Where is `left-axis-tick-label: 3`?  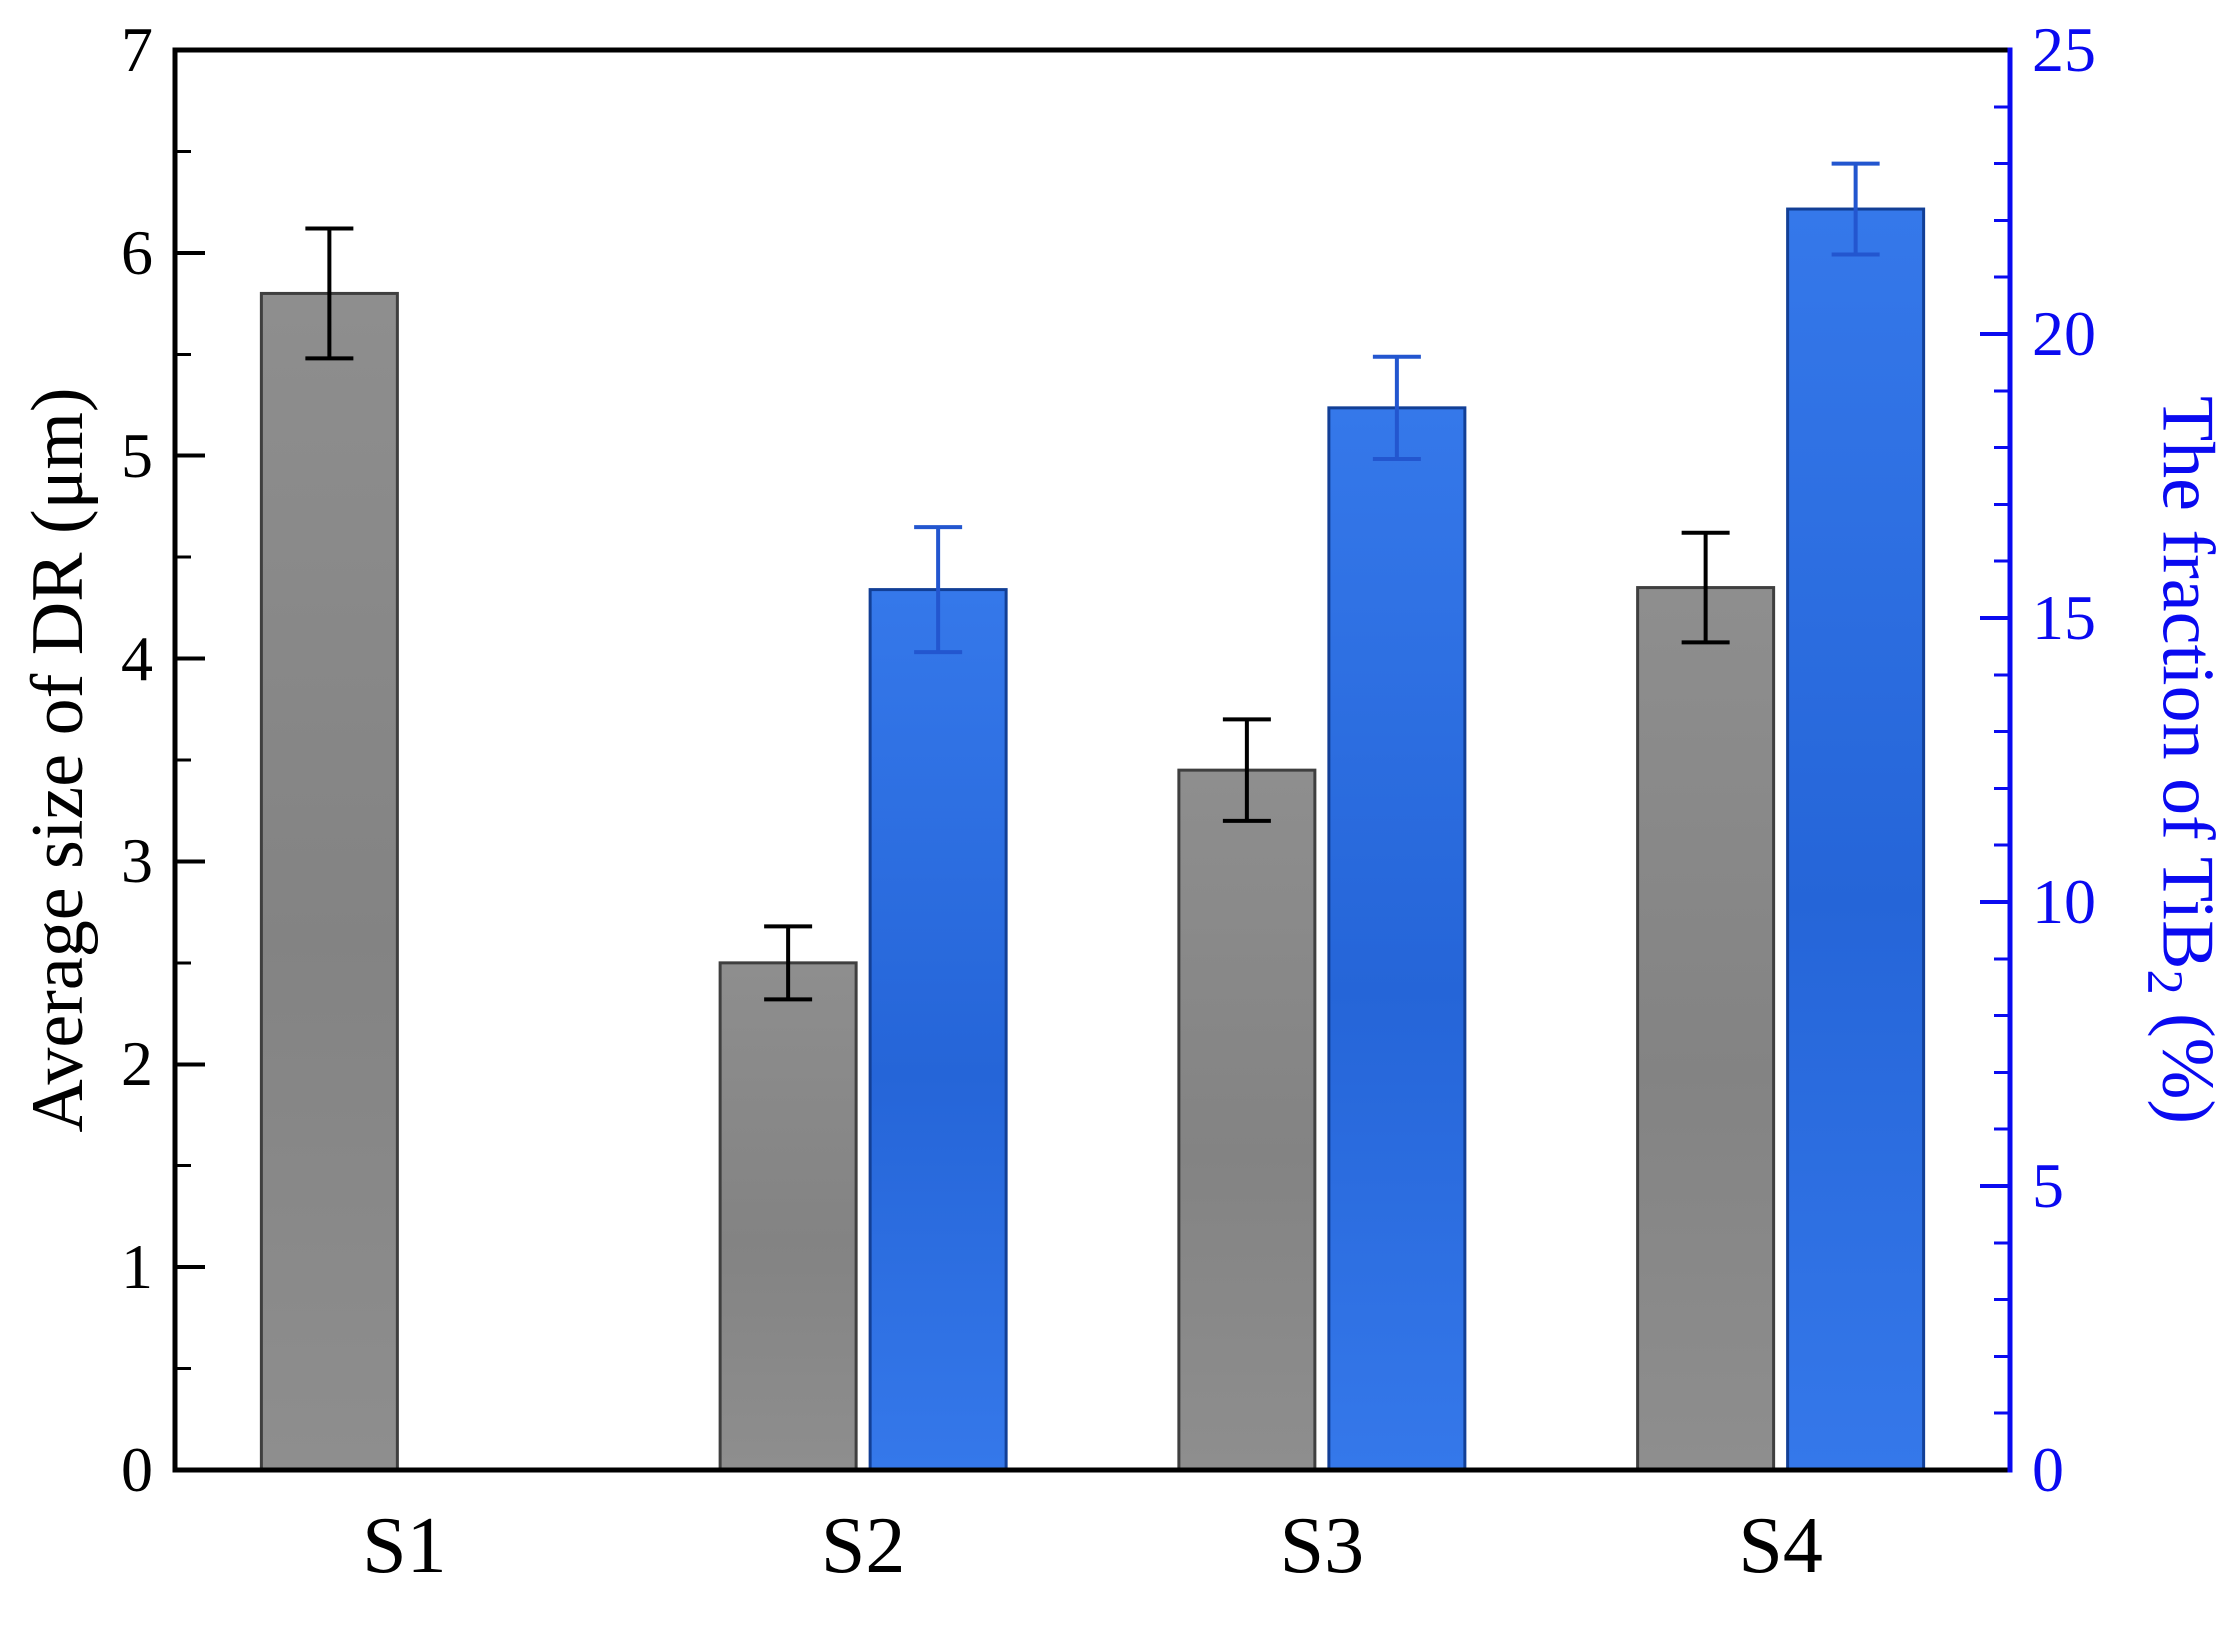 left-axis-tick-label: 3 is located at coordinates (137, 861).